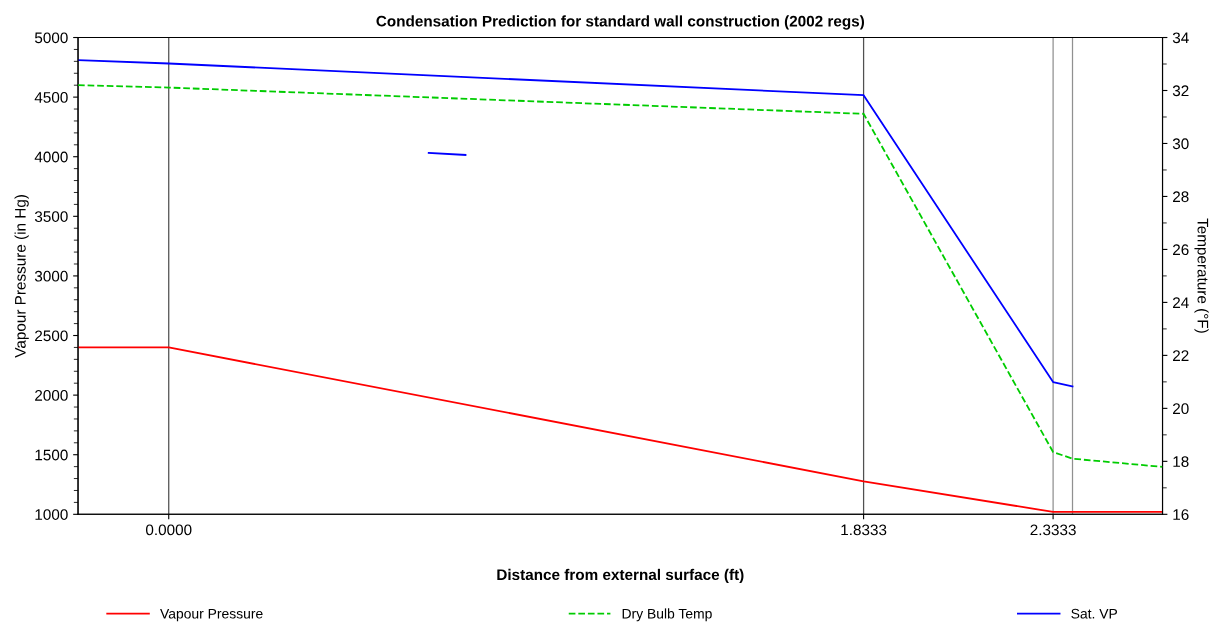 Image resolution: width=1225 pixels, height=637 pixels. What do you see at coordinates (51, 216) in the screenshot?
I see `y-tick-label: 3500` at bounding box center [51, 216].